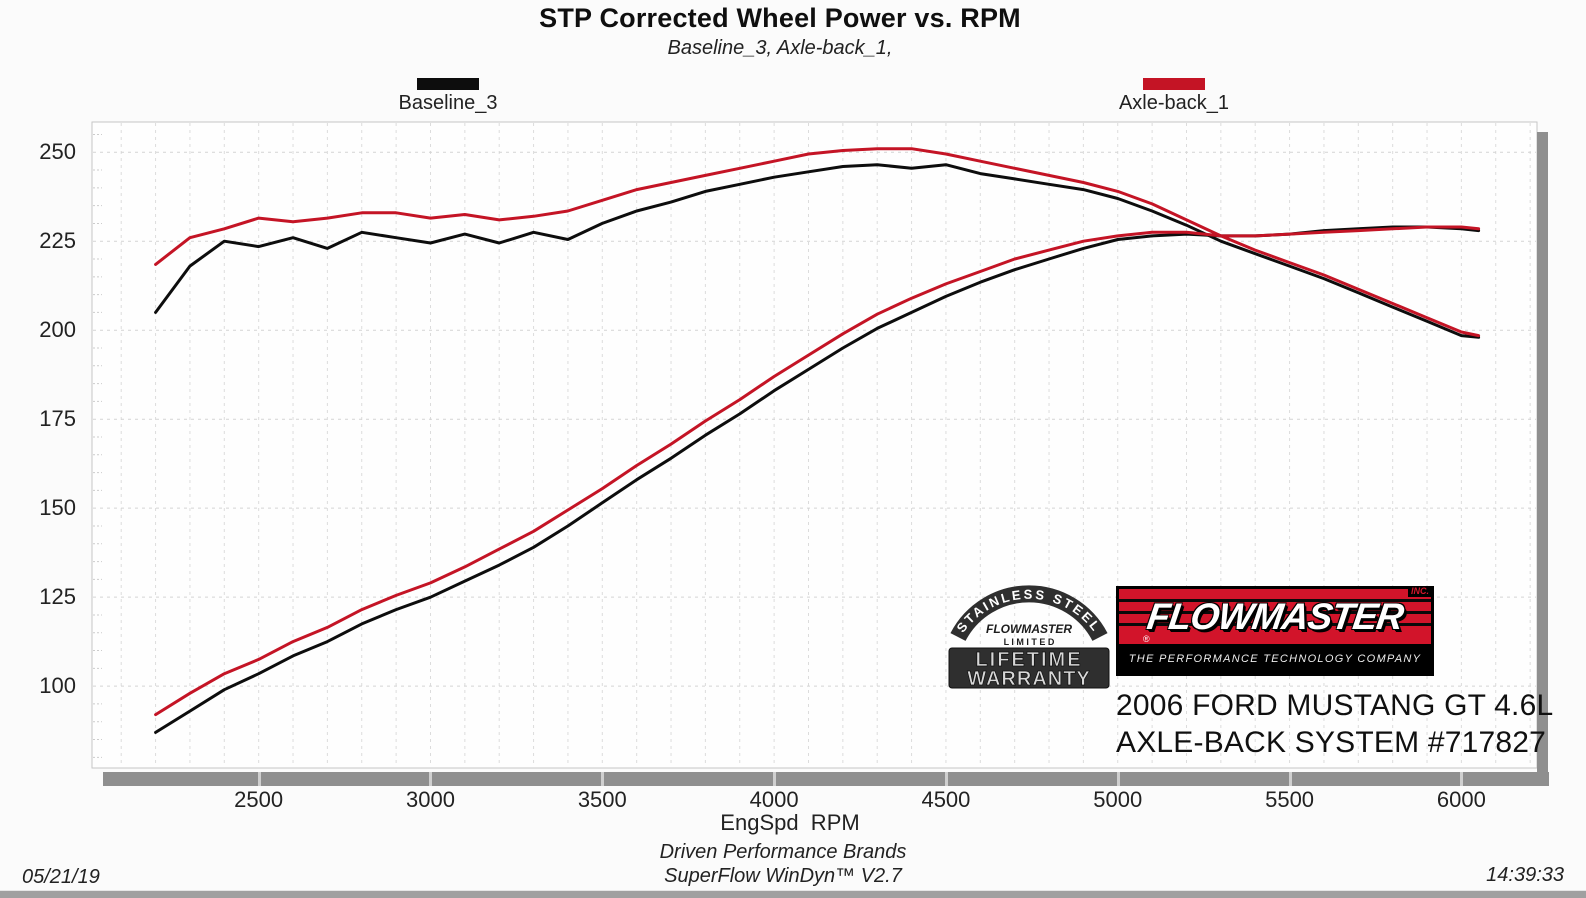 Image resolution: width=1586 pixels, height=898 pixels. I want to click on y-tick-label: 175, so click(57, 419).